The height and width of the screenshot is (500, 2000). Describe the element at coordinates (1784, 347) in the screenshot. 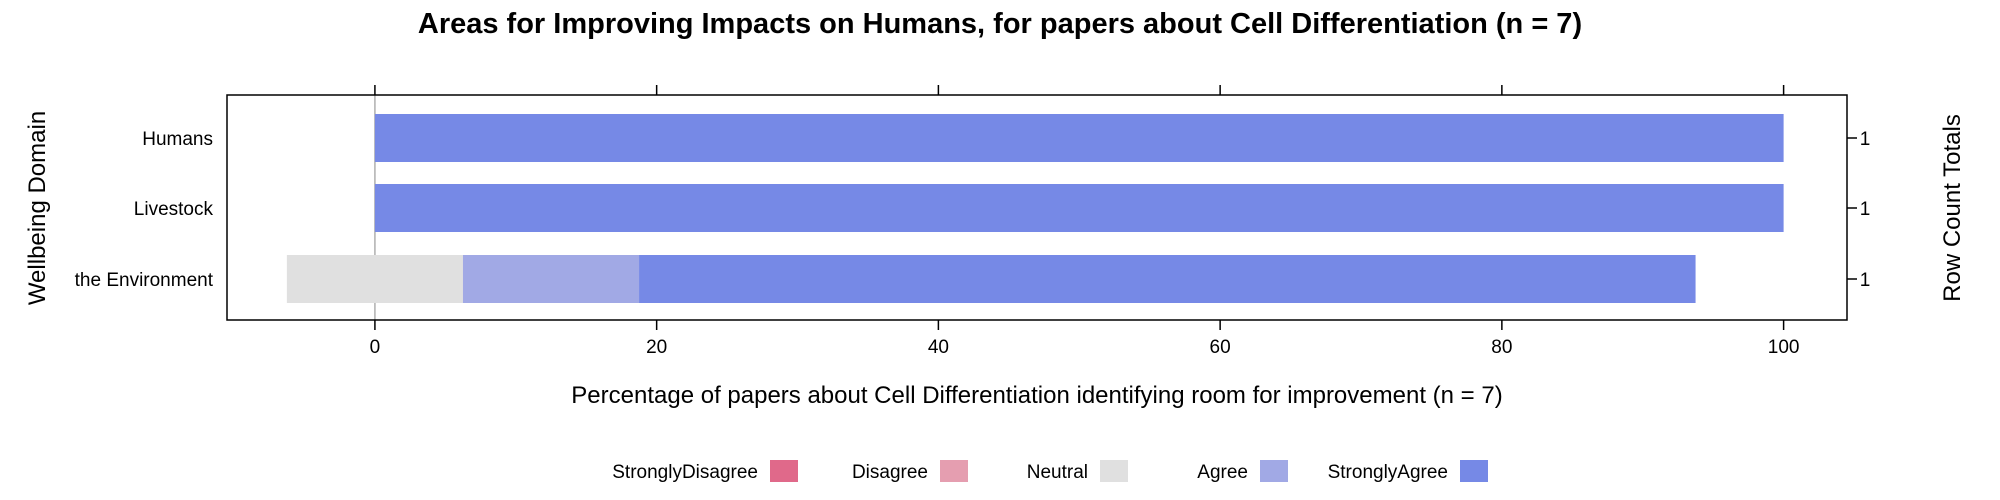

I see `x-tick-label: 100` at that location.